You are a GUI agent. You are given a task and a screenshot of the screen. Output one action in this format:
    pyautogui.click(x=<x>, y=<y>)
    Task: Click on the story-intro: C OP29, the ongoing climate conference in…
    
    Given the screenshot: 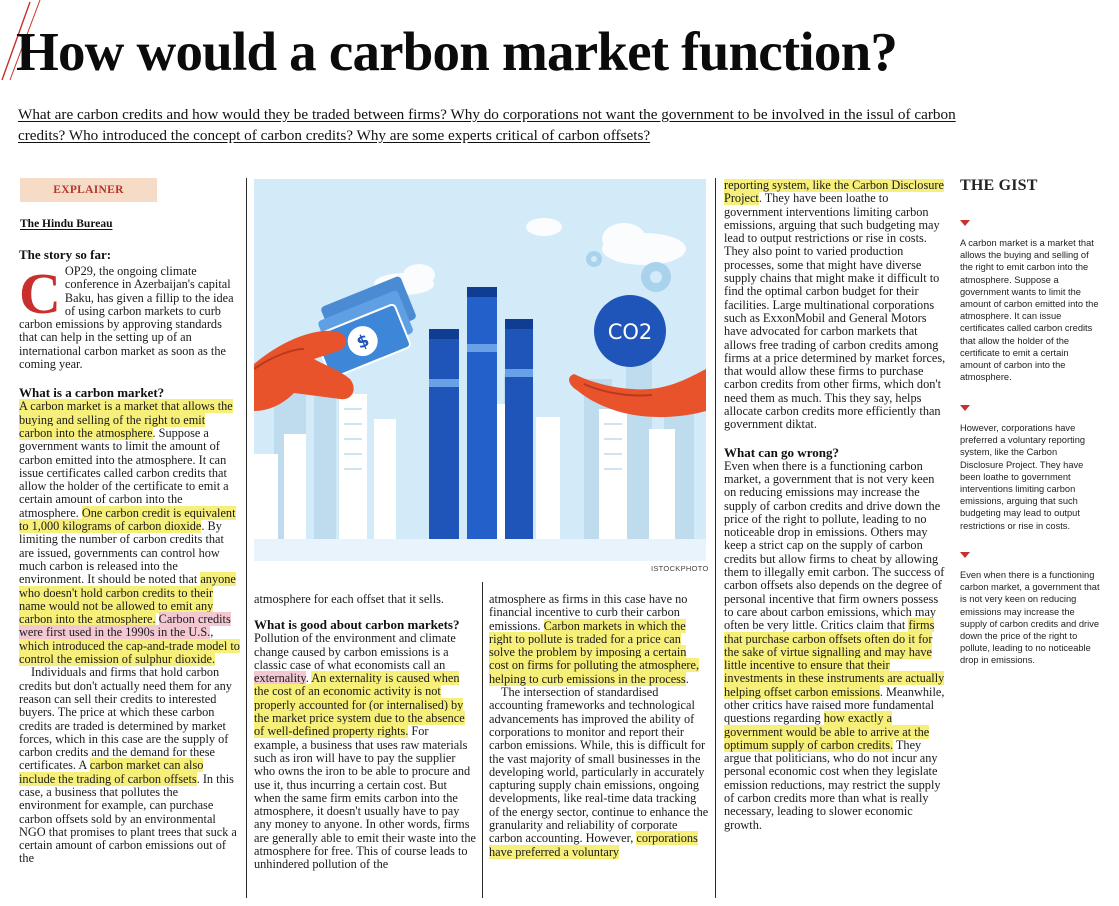 What is the action you would take?
    pyautogui.click(x=126, y=316)
    